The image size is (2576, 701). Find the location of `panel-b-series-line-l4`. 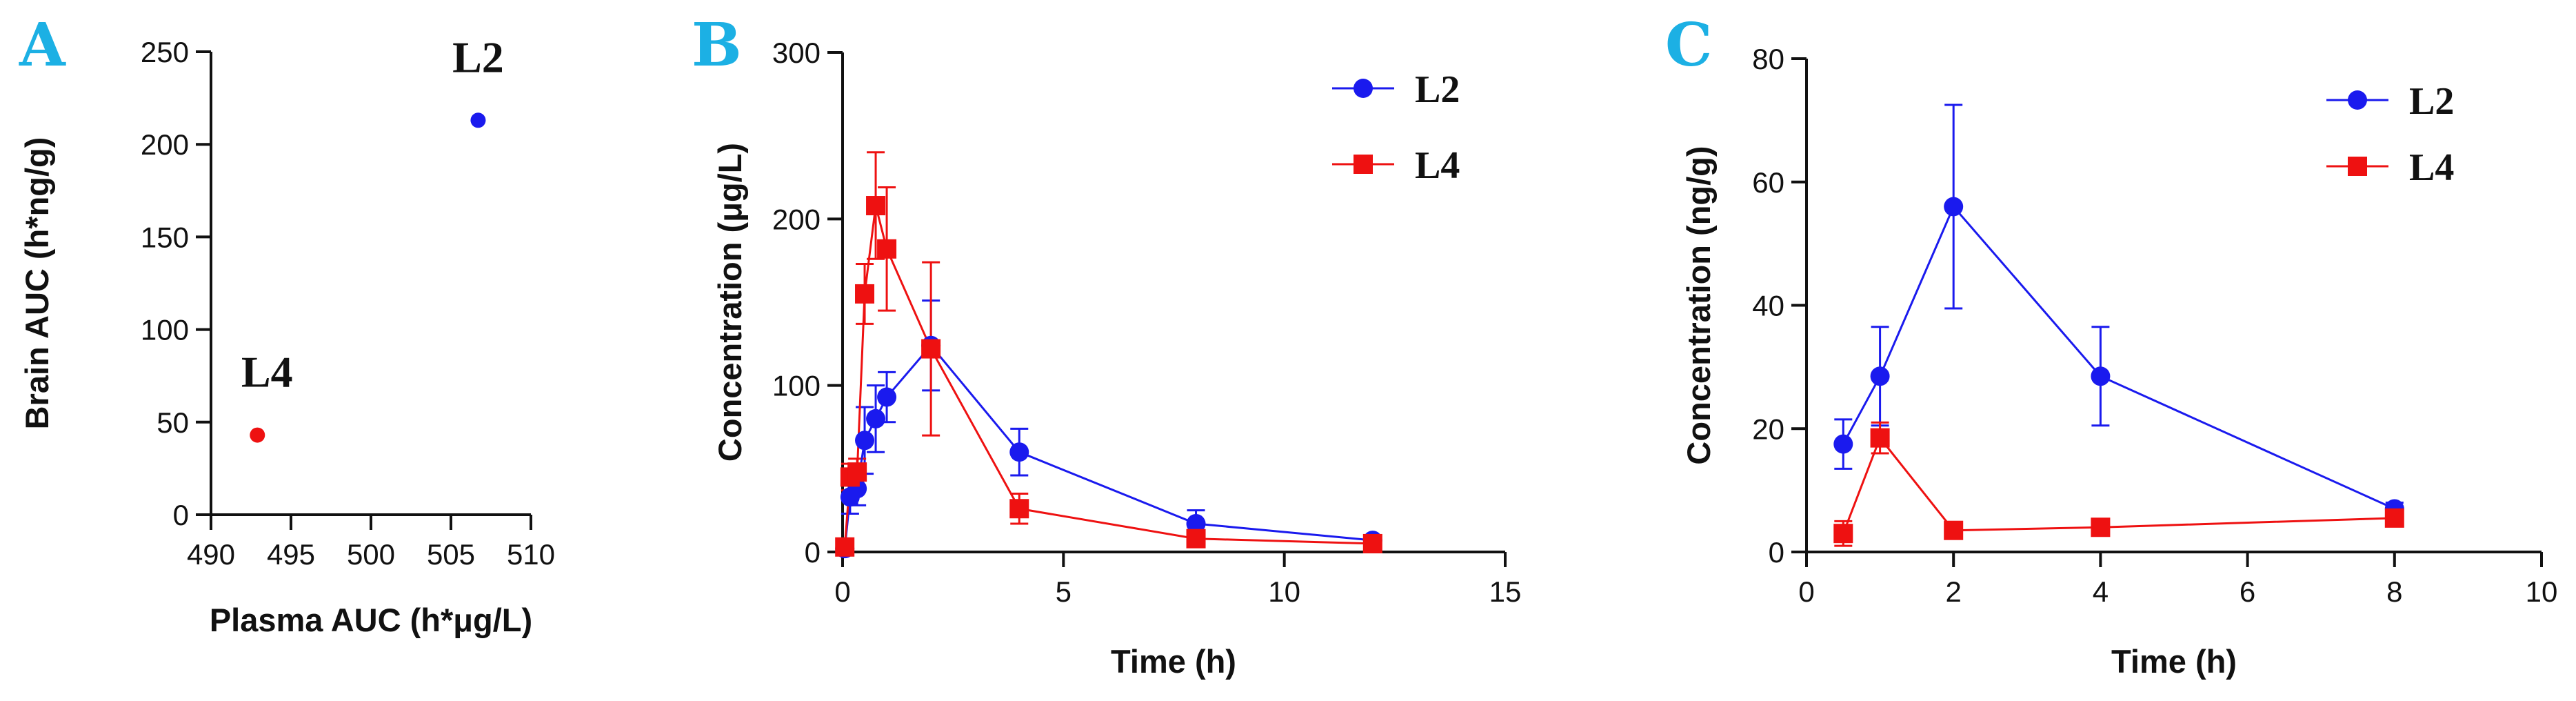

panel-b-series-line-l4 is located at coordinates (1108, 376).